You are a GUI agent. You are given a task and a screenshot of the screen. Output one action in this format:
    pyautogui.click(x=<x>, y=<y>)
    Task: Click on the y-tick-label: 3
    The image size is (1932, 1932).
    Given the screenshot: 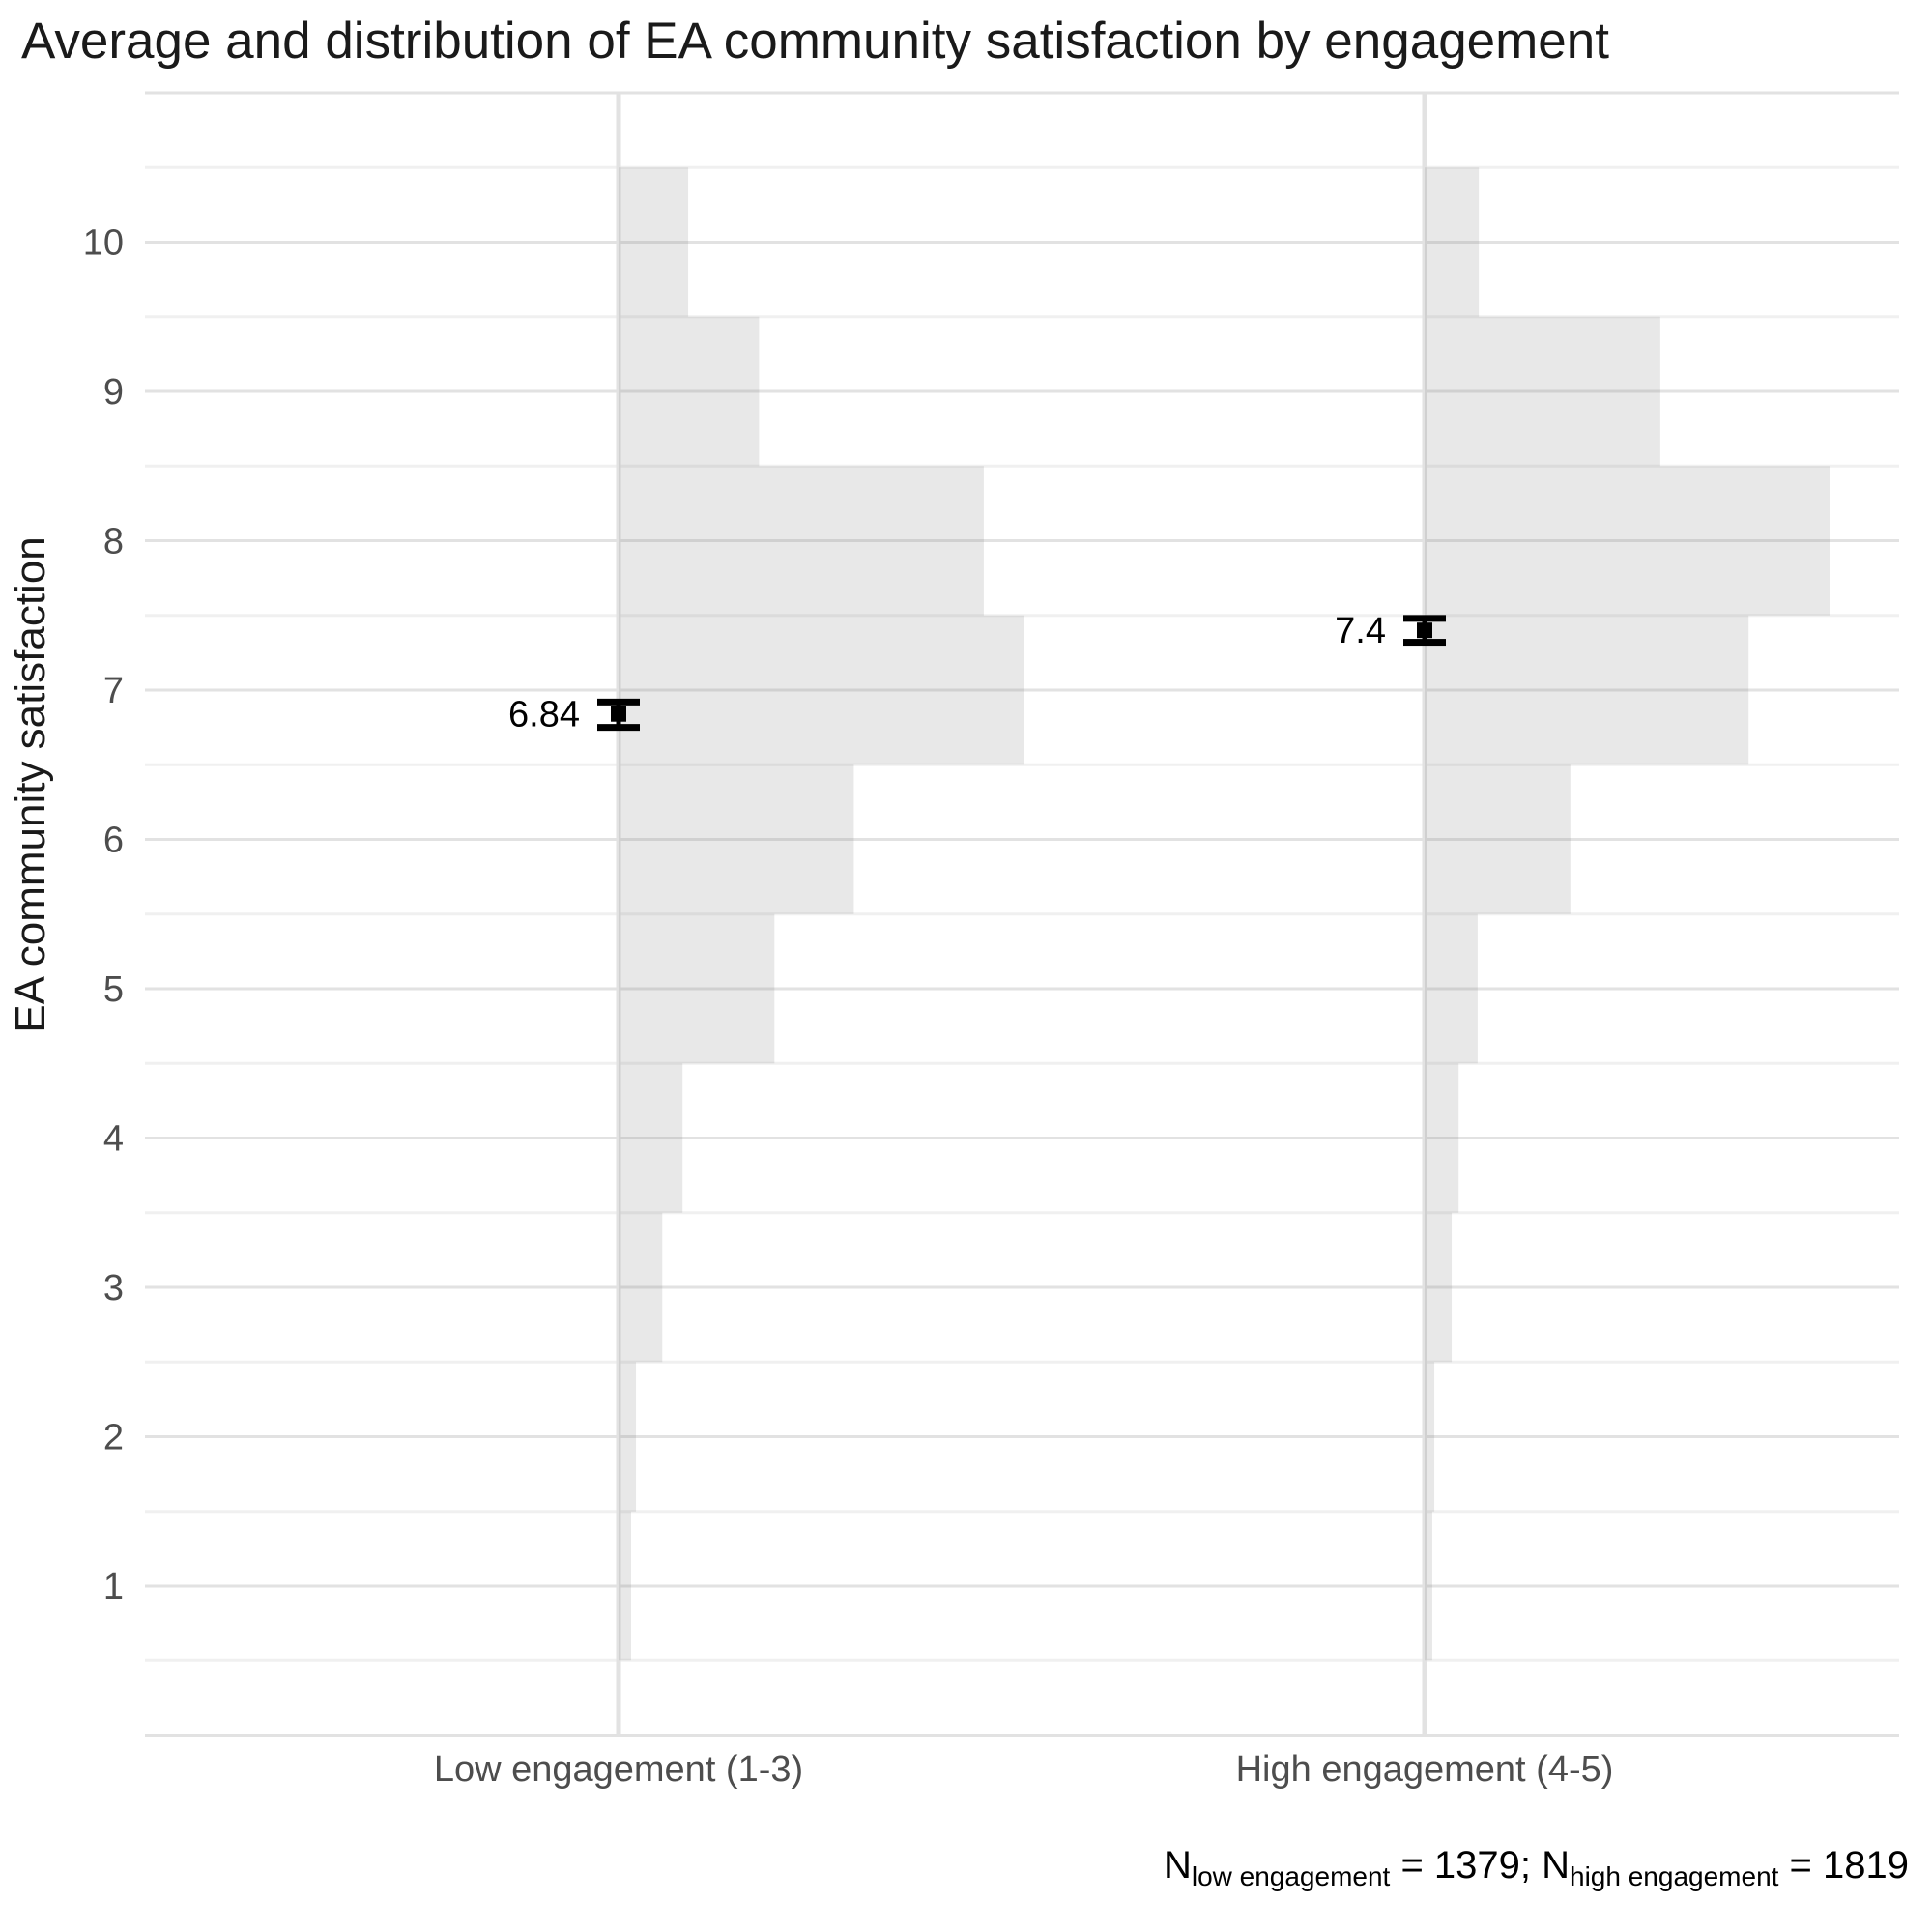 What is the action you would take?
    pyautogui.click(x=113, y=1288)
    